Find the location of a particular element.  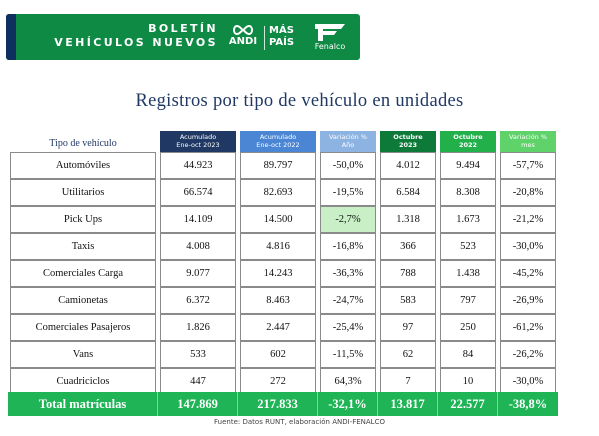

value-cell: 6.372 is located at coordinates (198, 300).